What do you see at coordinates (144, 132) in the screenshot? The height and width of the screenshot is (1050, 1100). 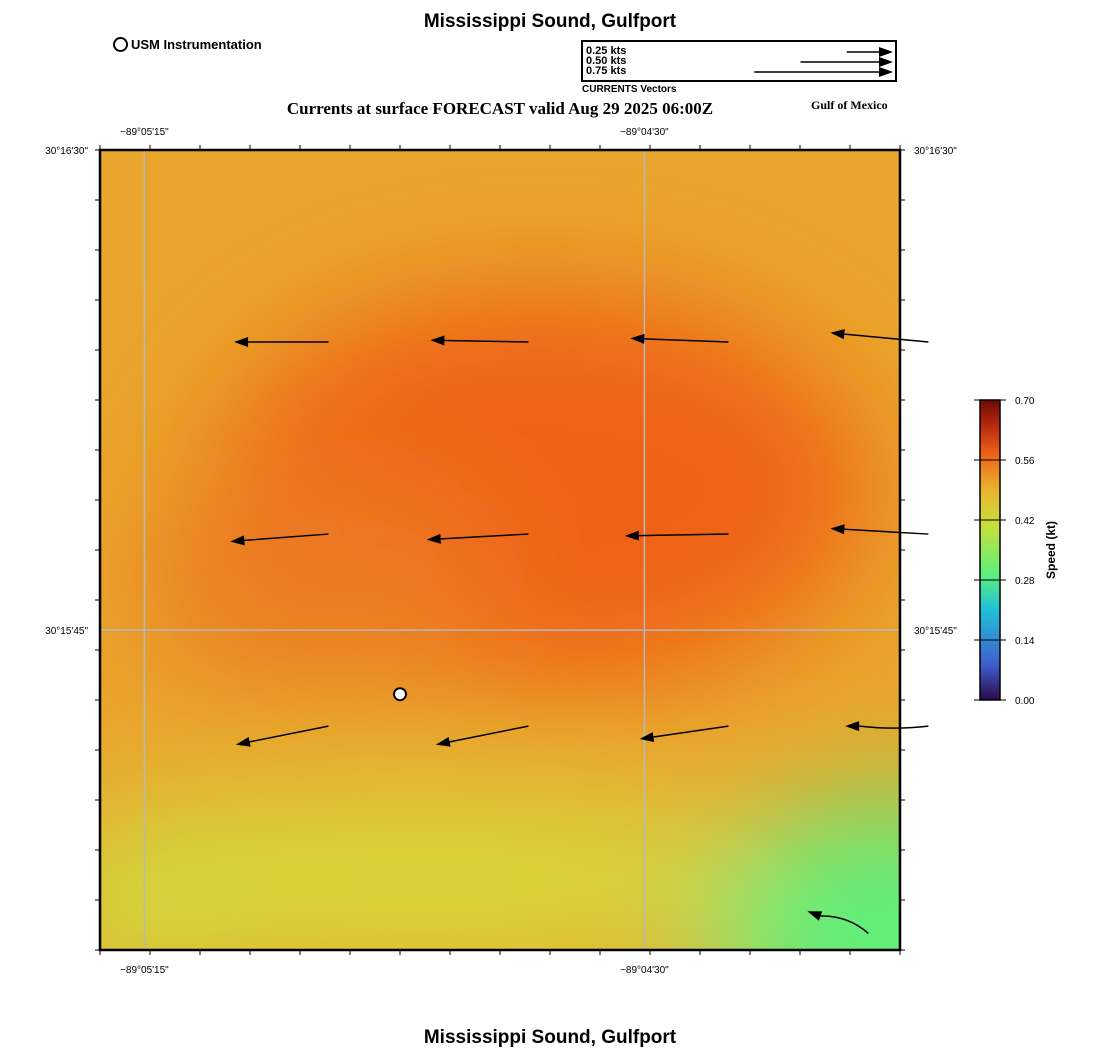 I see `lon-label-top-0: −89°05'15"` at bounding box center [144, 132].